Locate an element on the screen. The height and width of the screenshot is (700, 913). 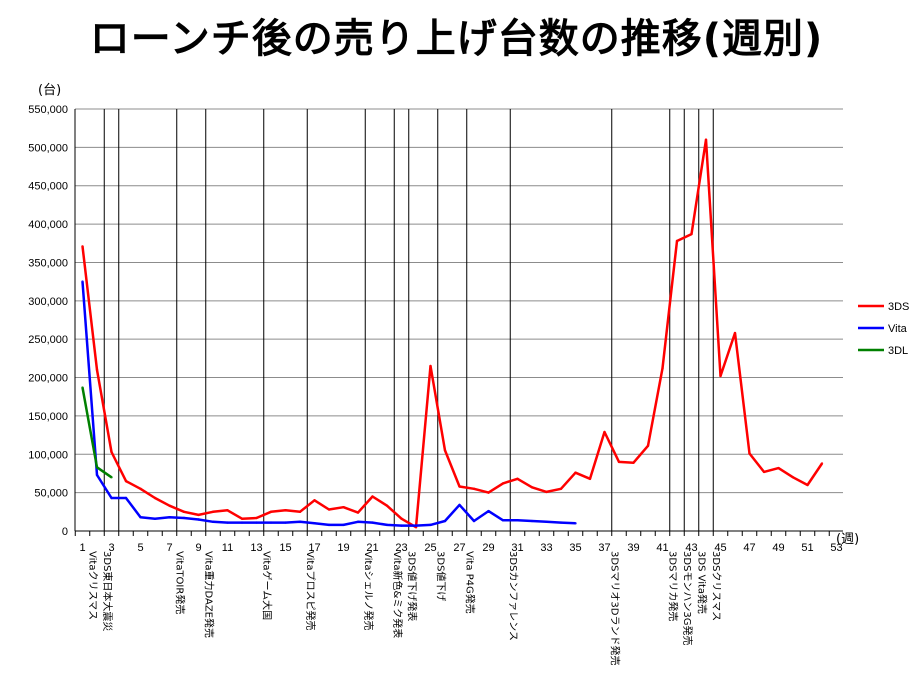
y-tick-label: 100,000 is located at coordinates (48, 455).